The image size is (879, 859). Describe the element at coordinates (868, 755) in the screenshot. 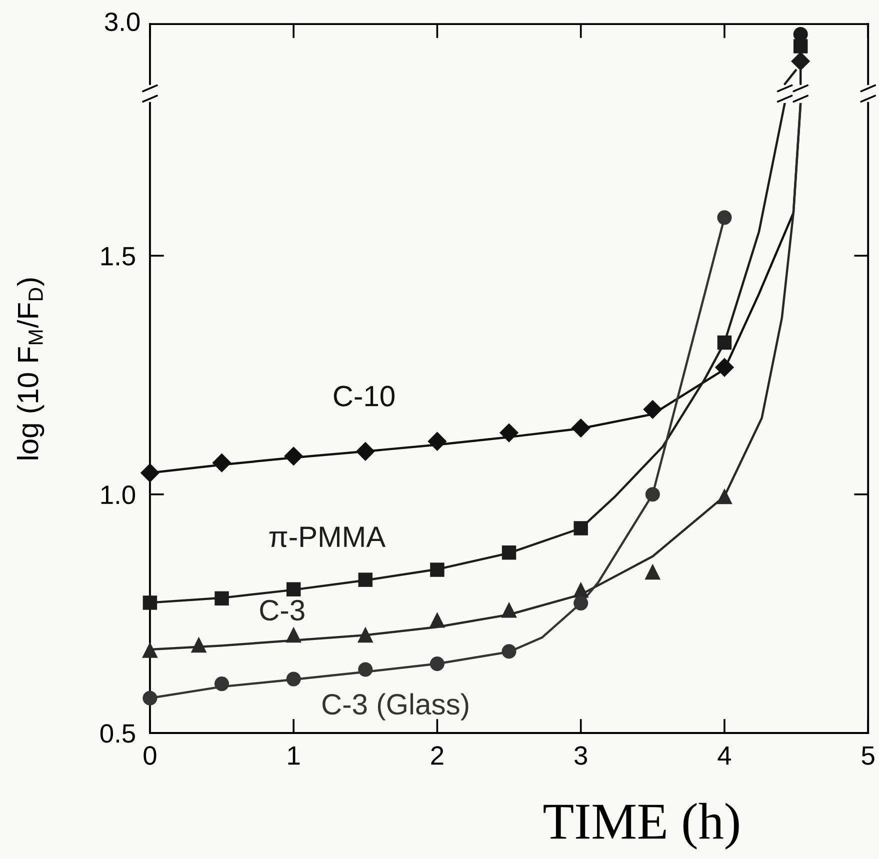

I see `x-tick-label: 5` at that location.